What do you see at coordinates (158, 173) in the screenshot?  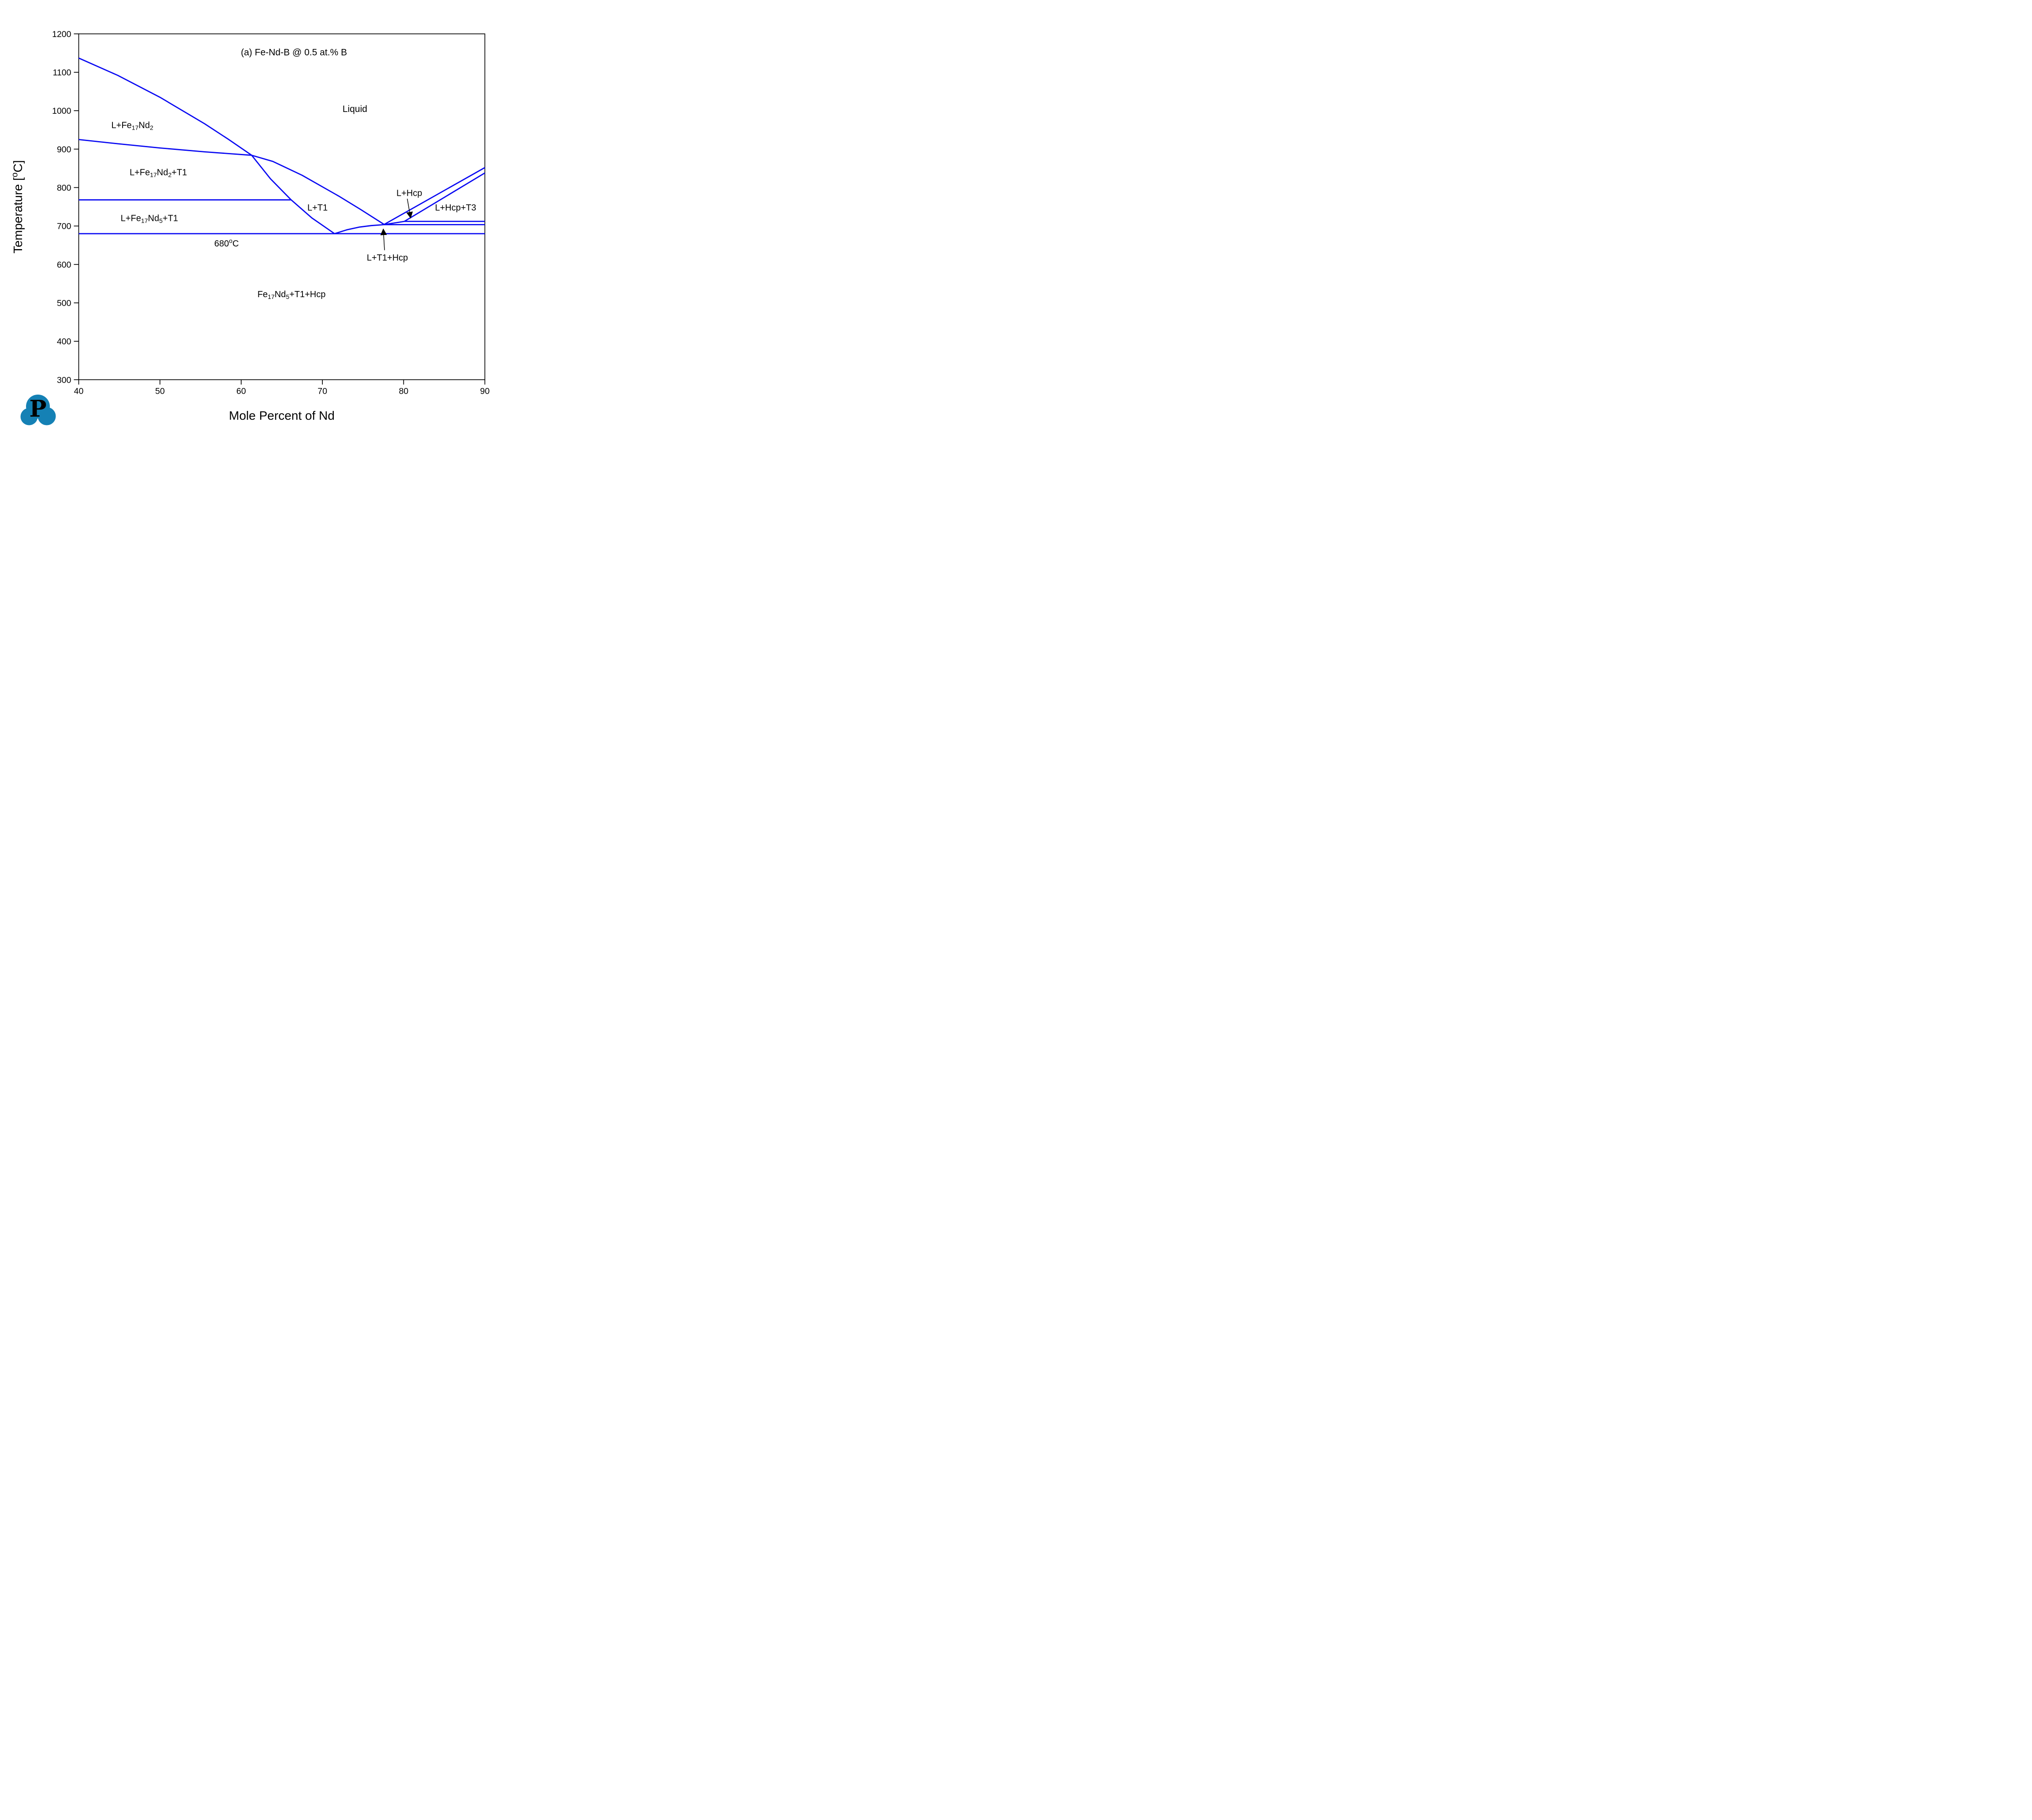 I see `region-l-fe17nd2-t1: L+Fe17Nd2+T1` at bounding box center [158, 173].